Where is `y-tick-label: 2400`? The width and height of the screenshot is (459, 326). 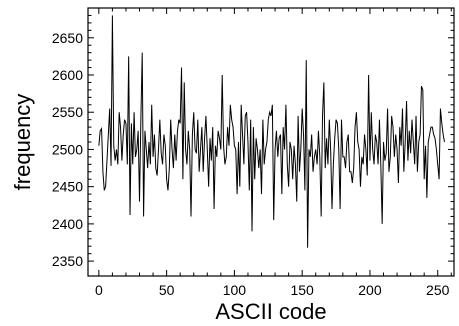
y-tick-label: 2400 is located at coordinates (67, 224).